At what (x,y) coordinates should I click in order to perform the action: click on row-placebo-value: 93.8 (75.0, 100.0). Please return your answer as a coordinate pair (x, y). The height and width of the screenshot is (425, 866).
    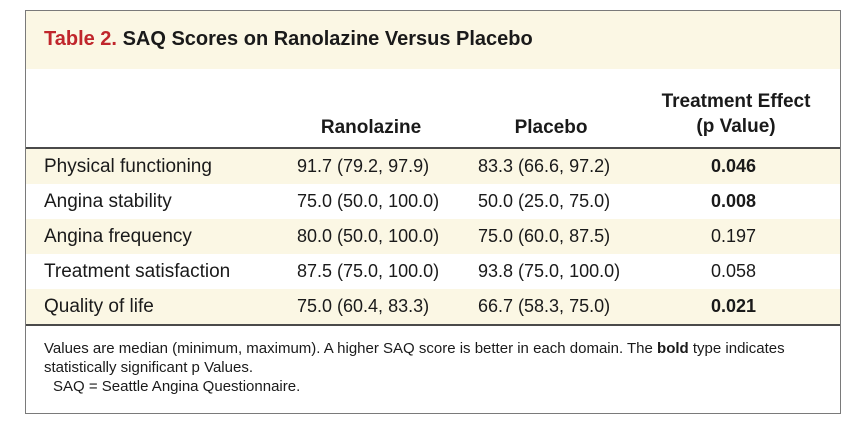
    Looking at the image, I should click on (549, 271).